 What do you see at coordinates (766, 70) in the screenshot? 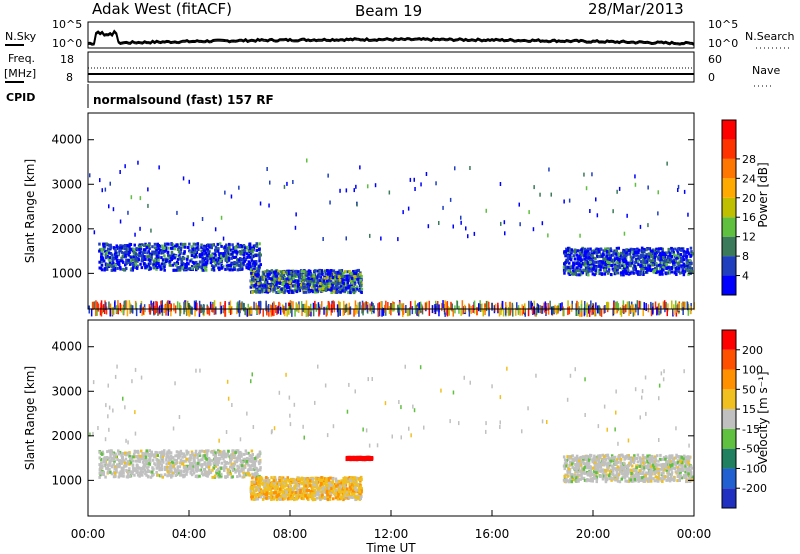
I see `nave-label: Nave` at bounding box center [766, 70].